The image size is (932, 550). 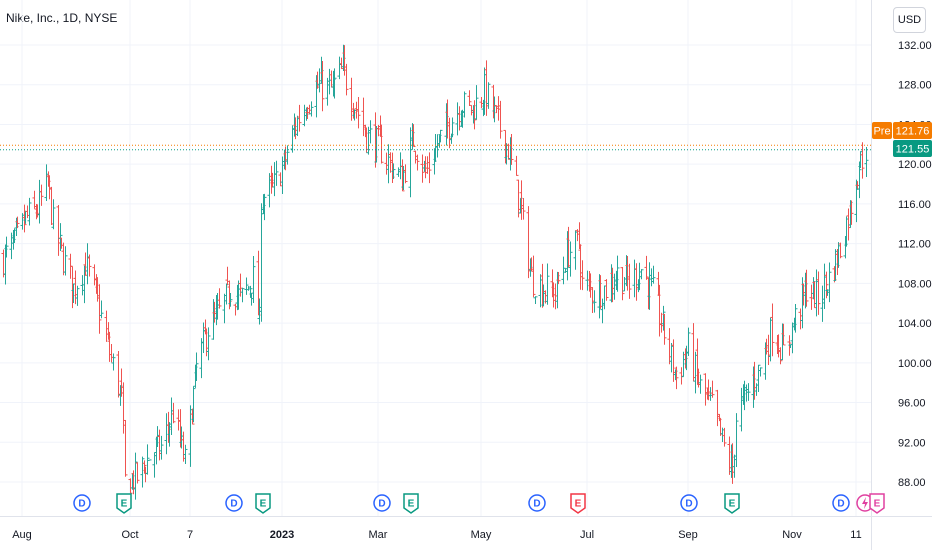 I want to click on x-tick-label: Aug, so click(x=22, y=535).